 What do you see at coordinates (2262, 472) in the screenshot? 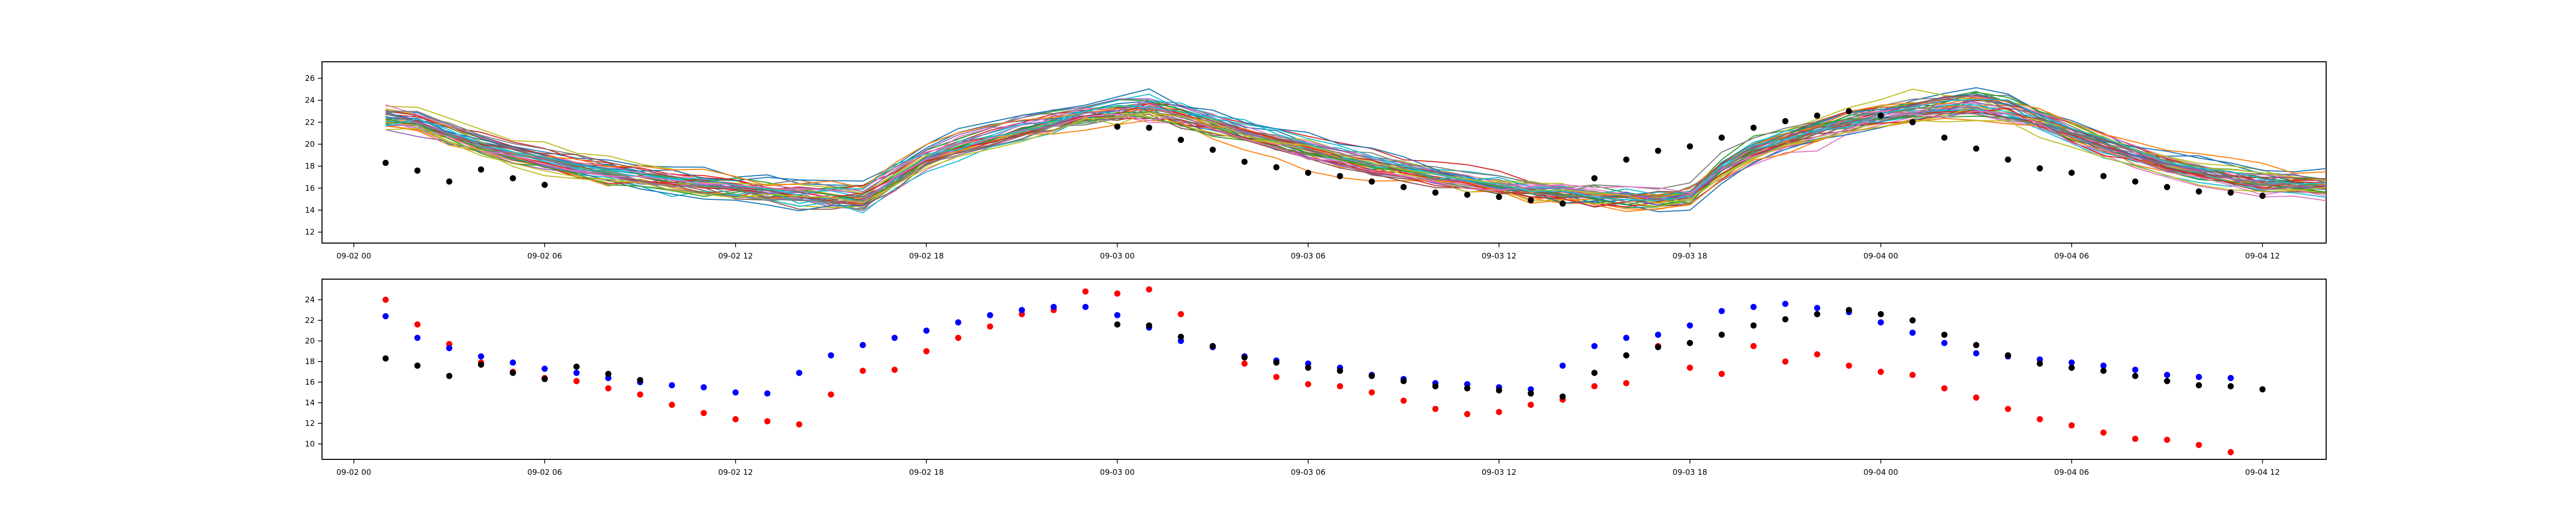
I see `x-tick-label: 09-04 12` at bounding box center [2262, 472].